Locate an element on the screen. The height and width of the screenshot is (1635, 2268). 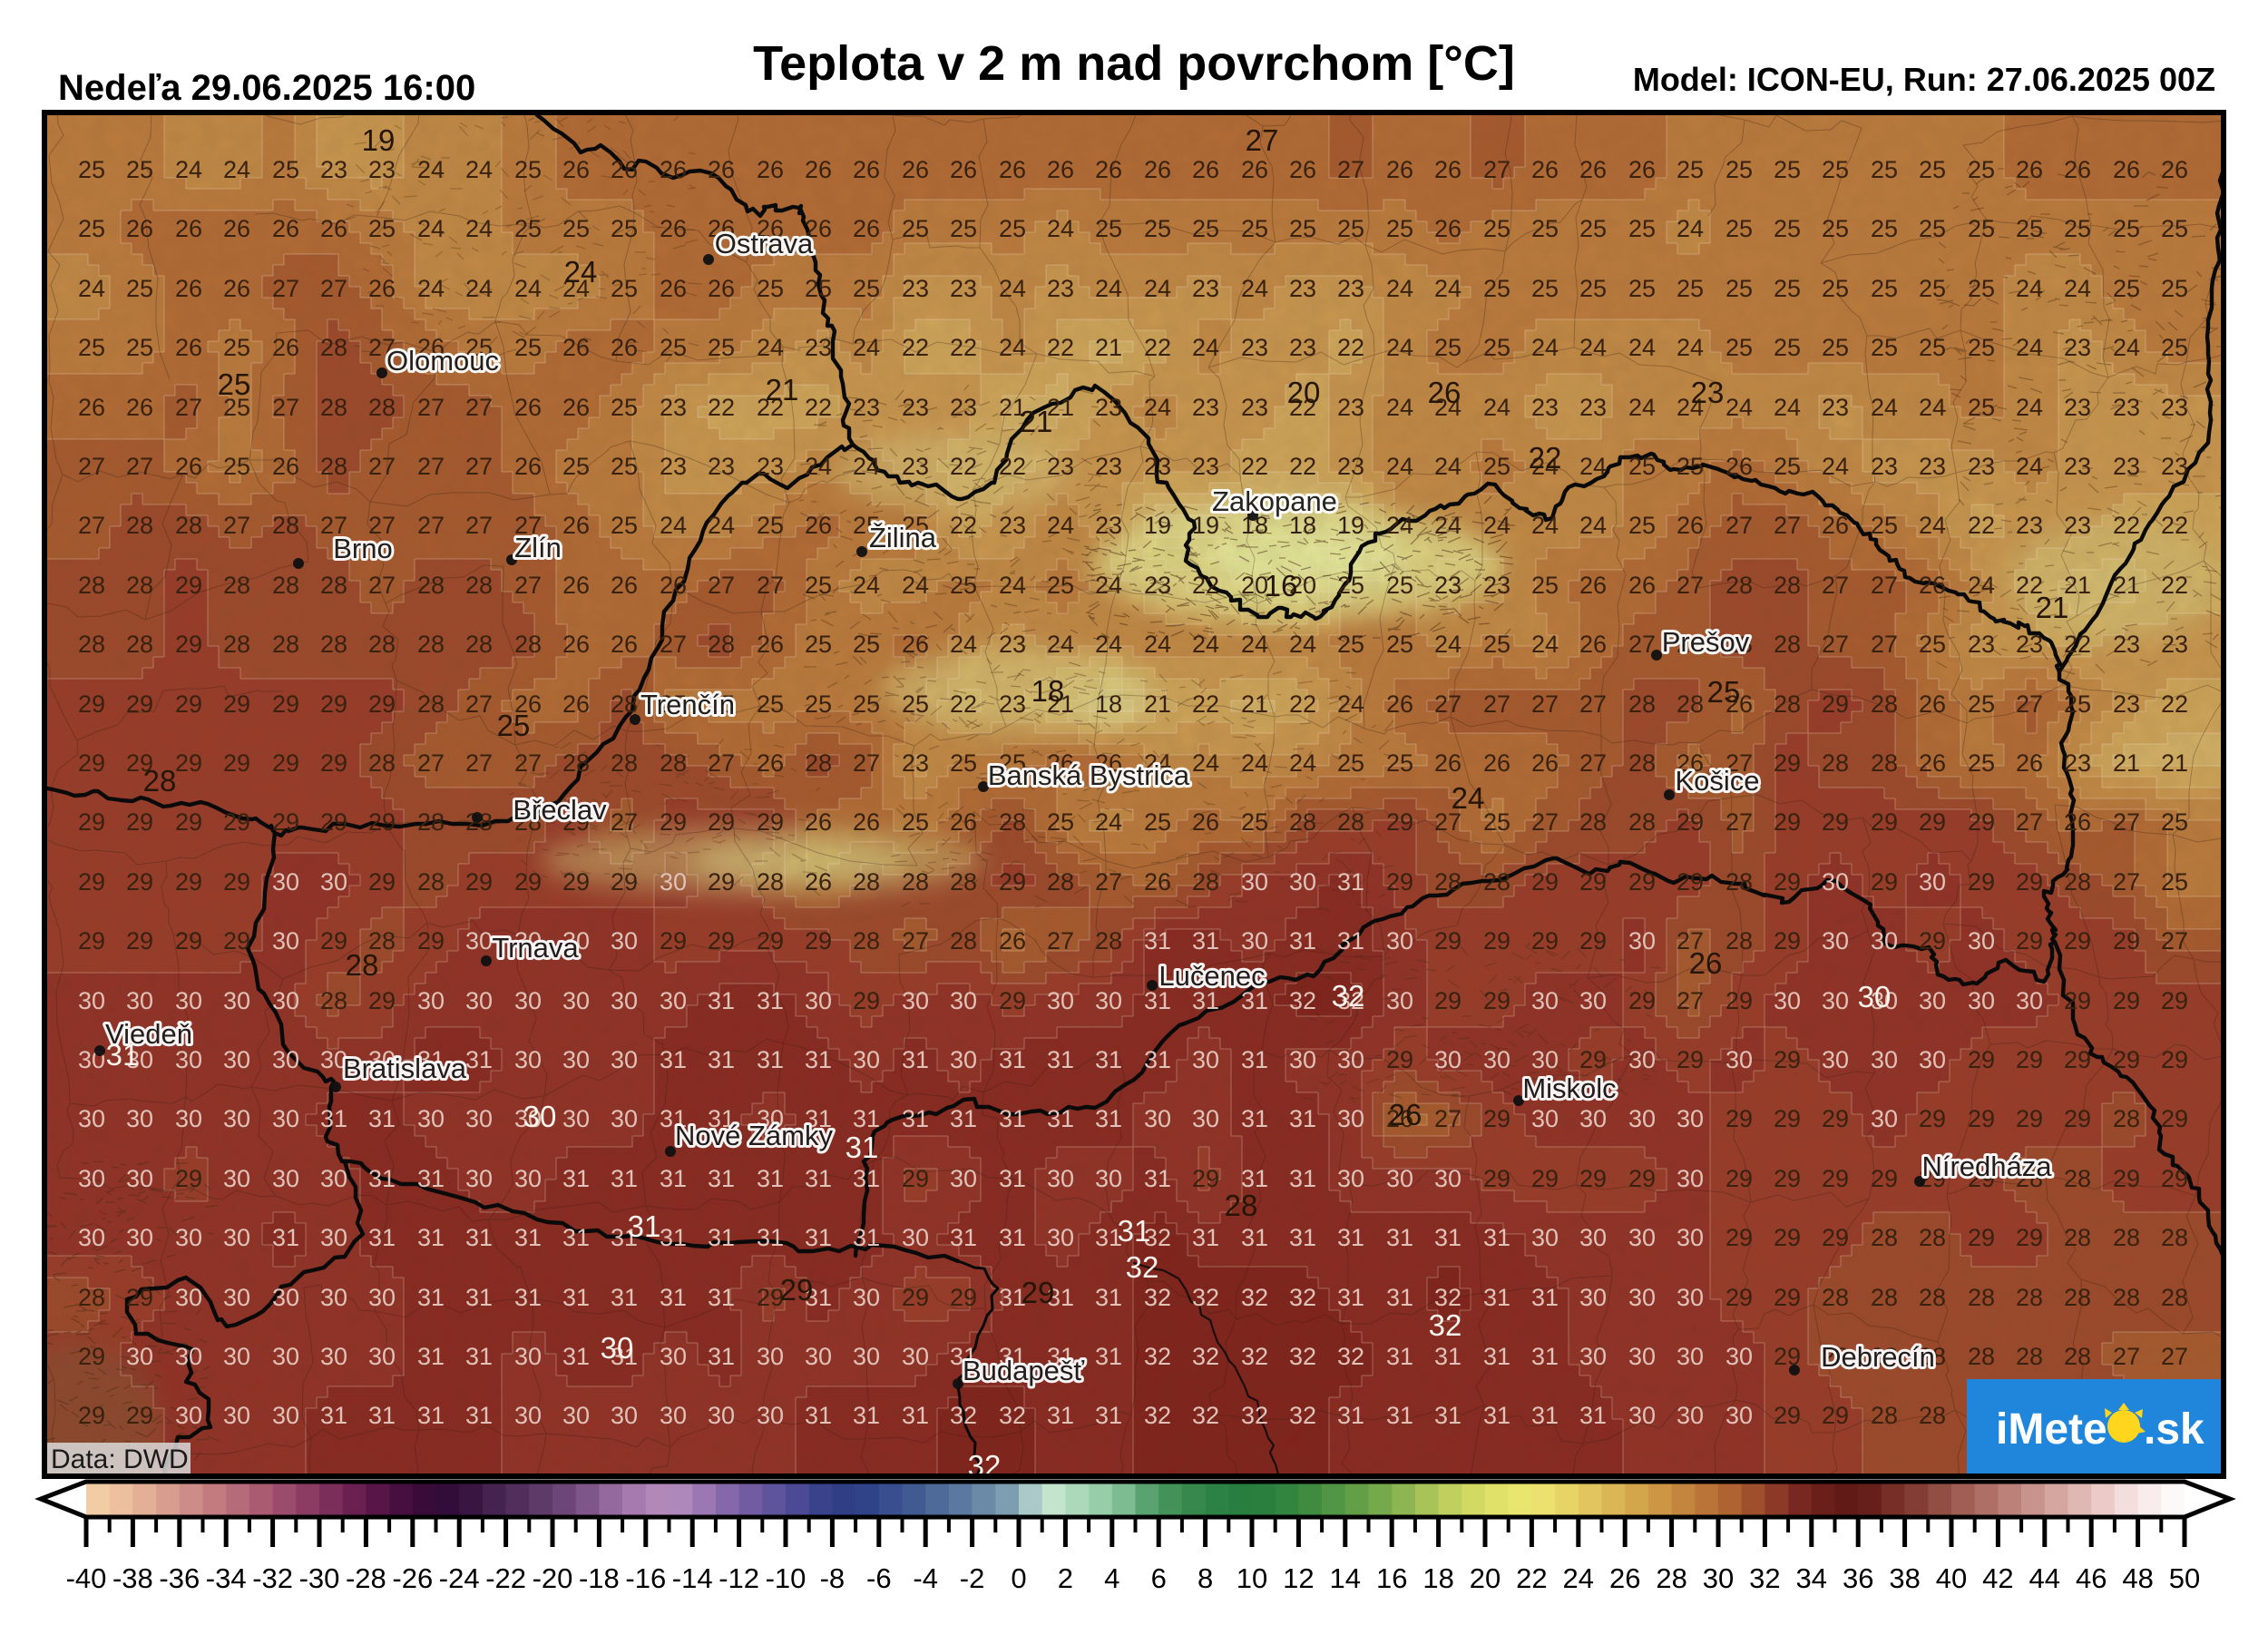
svg-text: -22 is located at coordinates (506, 1578).